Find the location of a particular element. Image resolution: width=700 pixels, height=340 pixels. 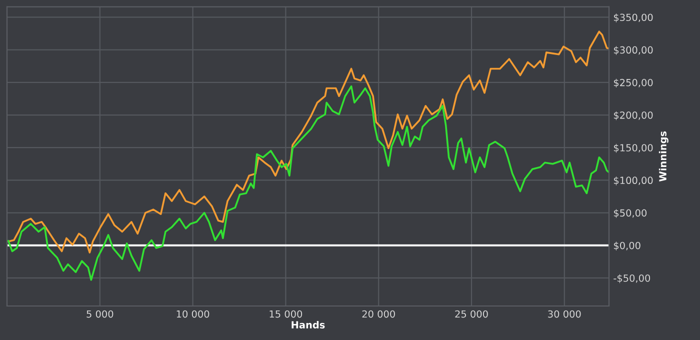

y-tick-label: $300,00 is located at coordinates (633, 50).